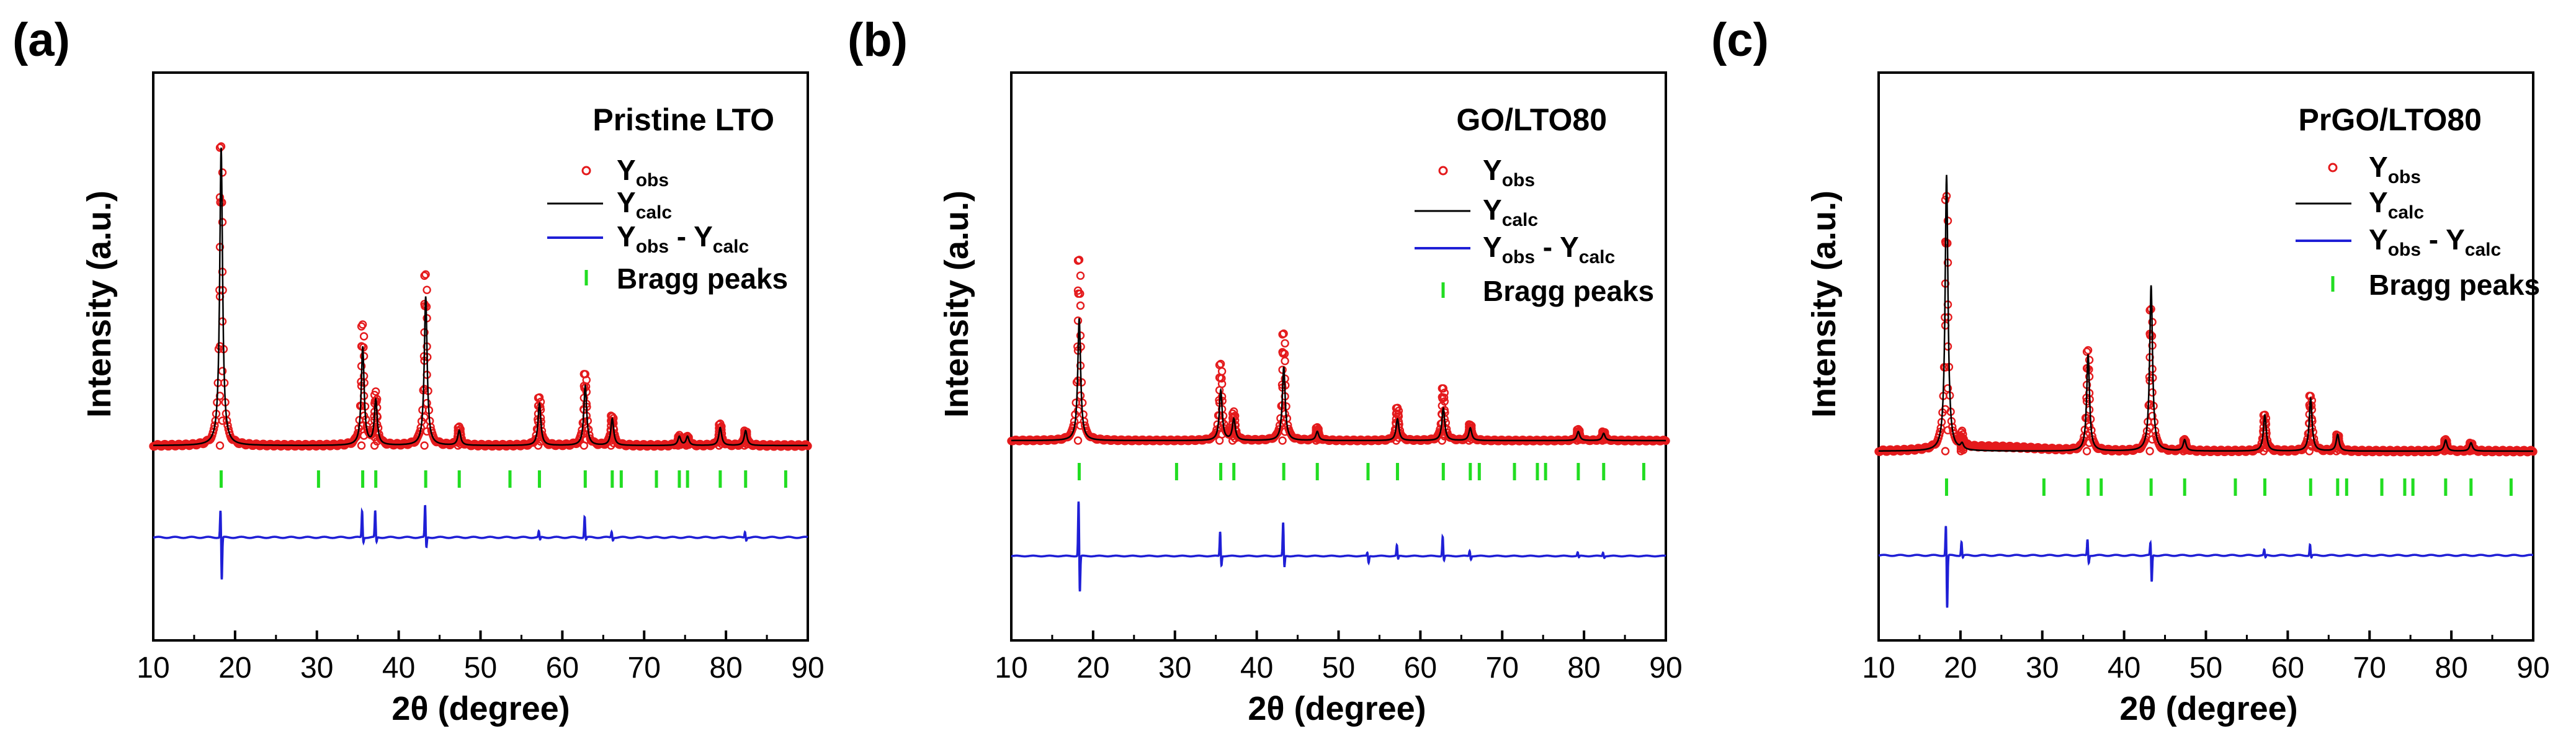 This screenshot has height=731, width=2576. I want to click on sample-name: PrGO/LTO80, so click(2390, 119).